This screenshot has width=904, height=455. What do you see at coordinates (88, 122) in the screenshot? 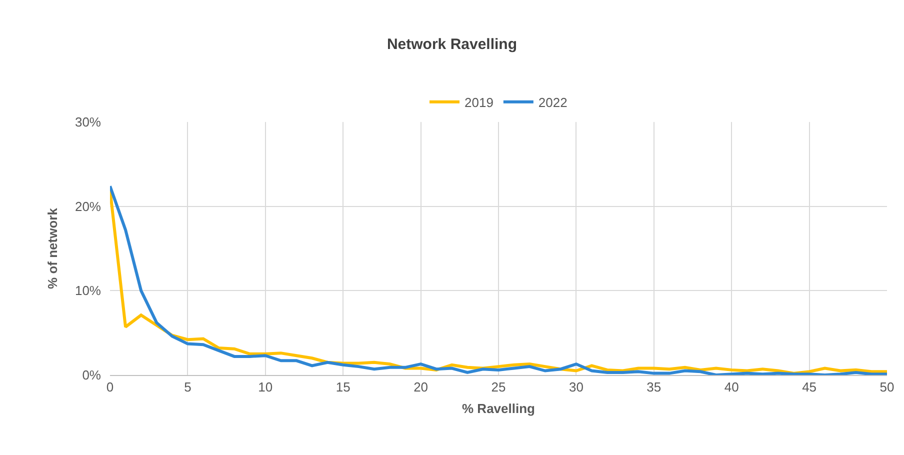
I see `y-tick-label: 30%` at bounding box center [88, 122].